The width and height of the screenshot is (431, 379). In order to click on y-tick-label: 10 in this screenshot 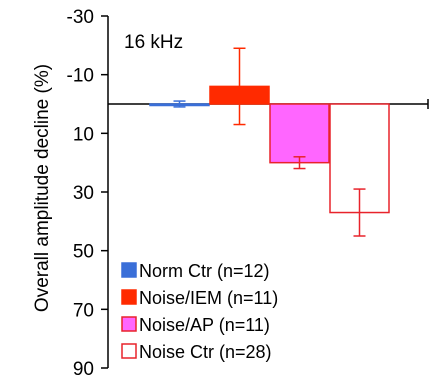, I will do `click(83, 134)`.